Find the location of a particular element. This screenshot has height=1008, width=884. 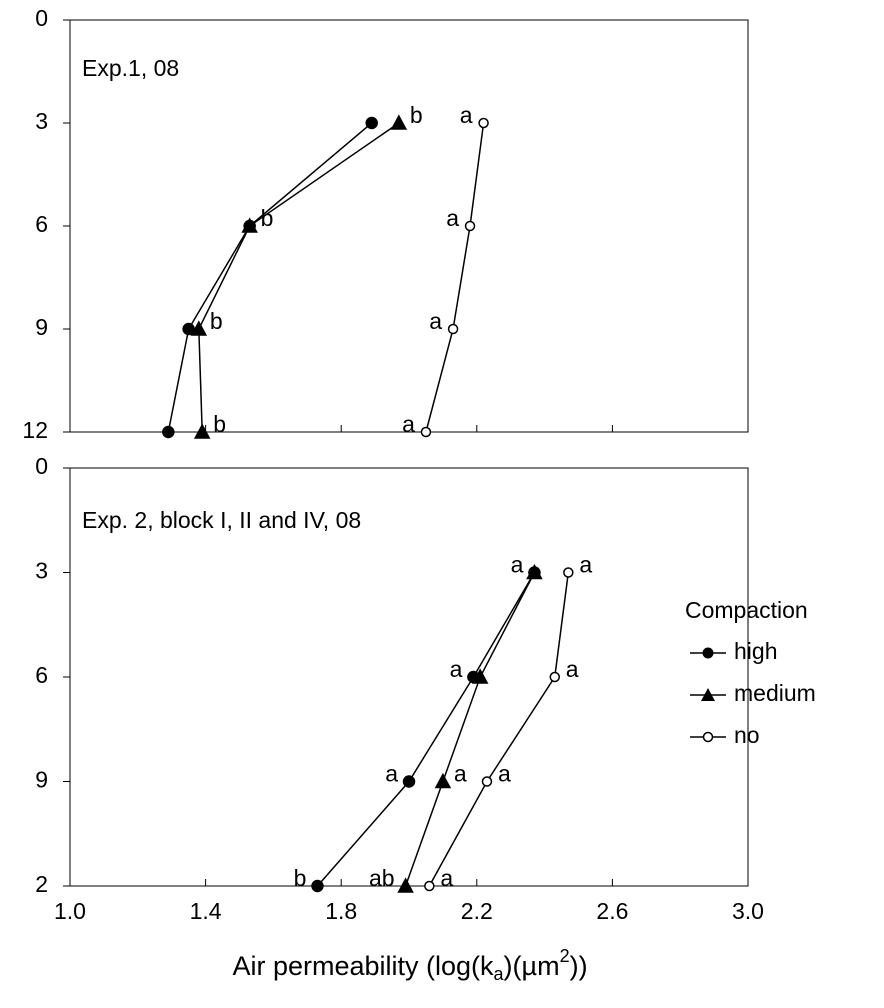

legend-label: no is located at coordinates (747, 735).